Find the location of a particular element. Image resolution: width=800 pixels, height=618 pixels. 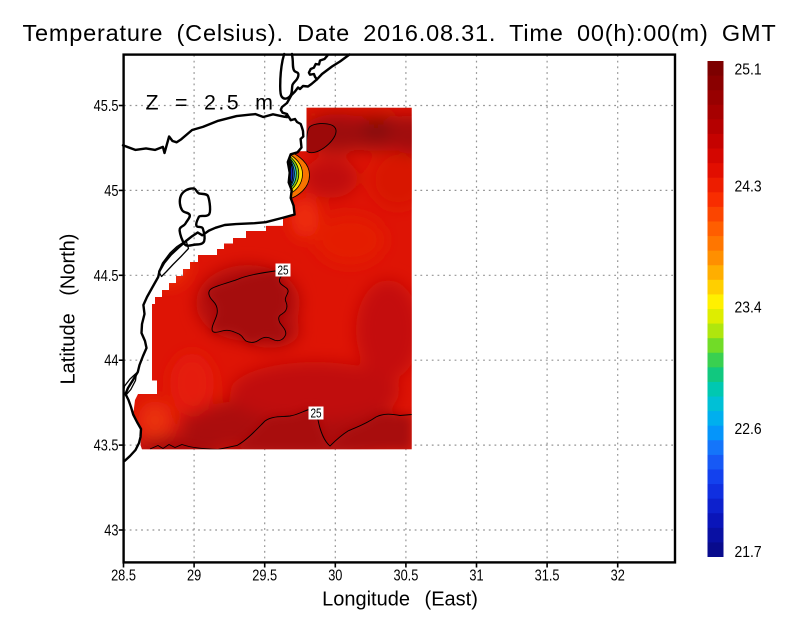

svg-text: 22.6 is located at coordinates (748, 429).